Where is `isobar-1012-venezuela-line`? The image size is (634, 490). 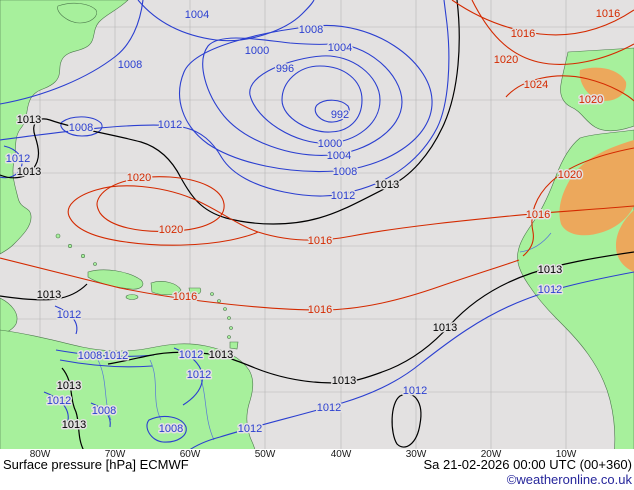 isobar-1012-venezuela-line is located at coordinates (106, 363).